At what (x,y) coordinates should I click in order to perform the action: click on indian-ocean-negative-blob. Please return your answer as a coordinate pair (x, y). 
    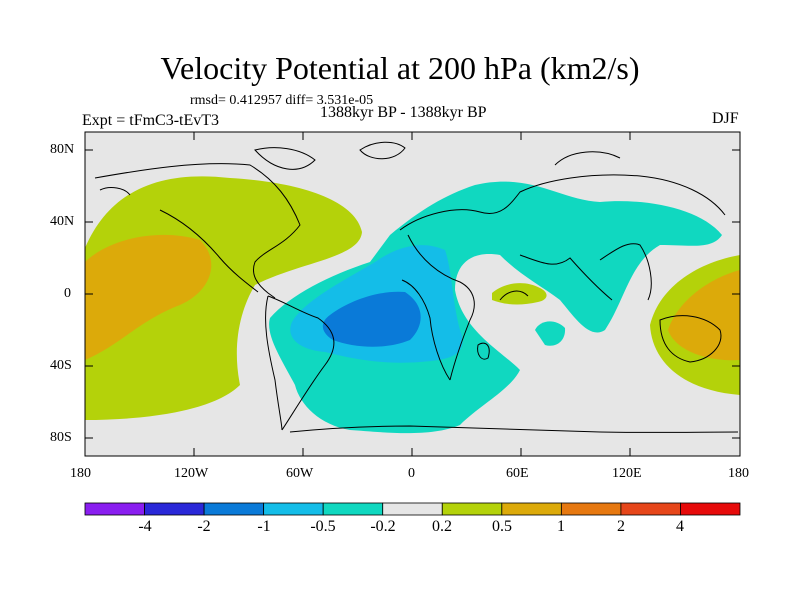
    Looking at the image, I should click on (550, 333).